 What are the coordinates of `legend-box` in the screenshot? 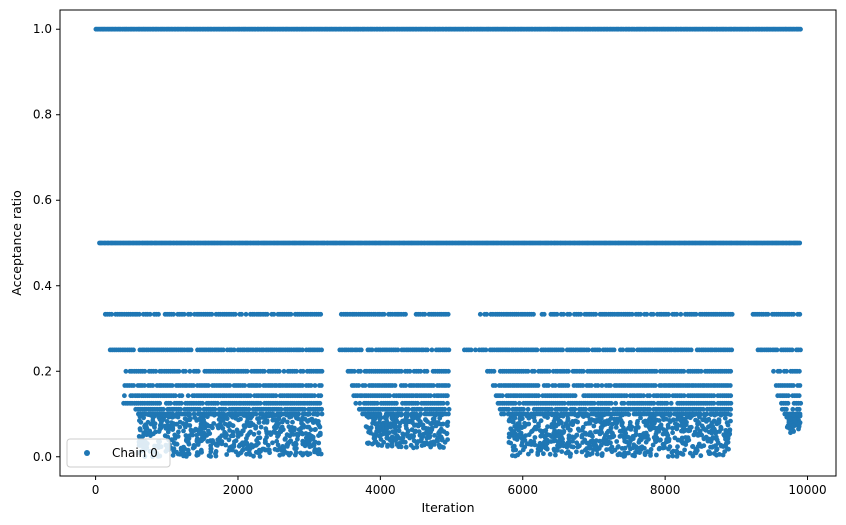 It's located at (118, 453).